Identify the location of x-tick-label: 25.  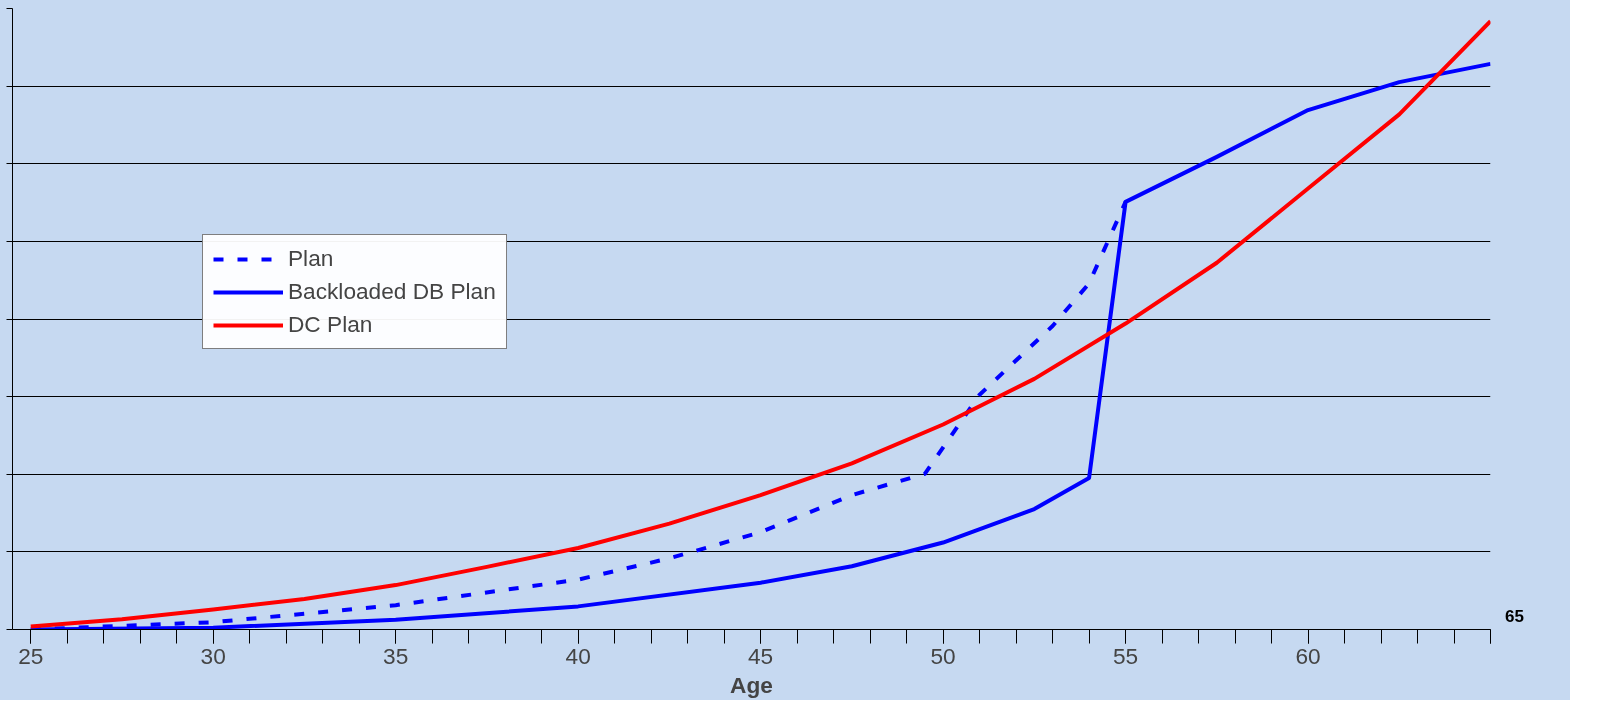
(31, 655).